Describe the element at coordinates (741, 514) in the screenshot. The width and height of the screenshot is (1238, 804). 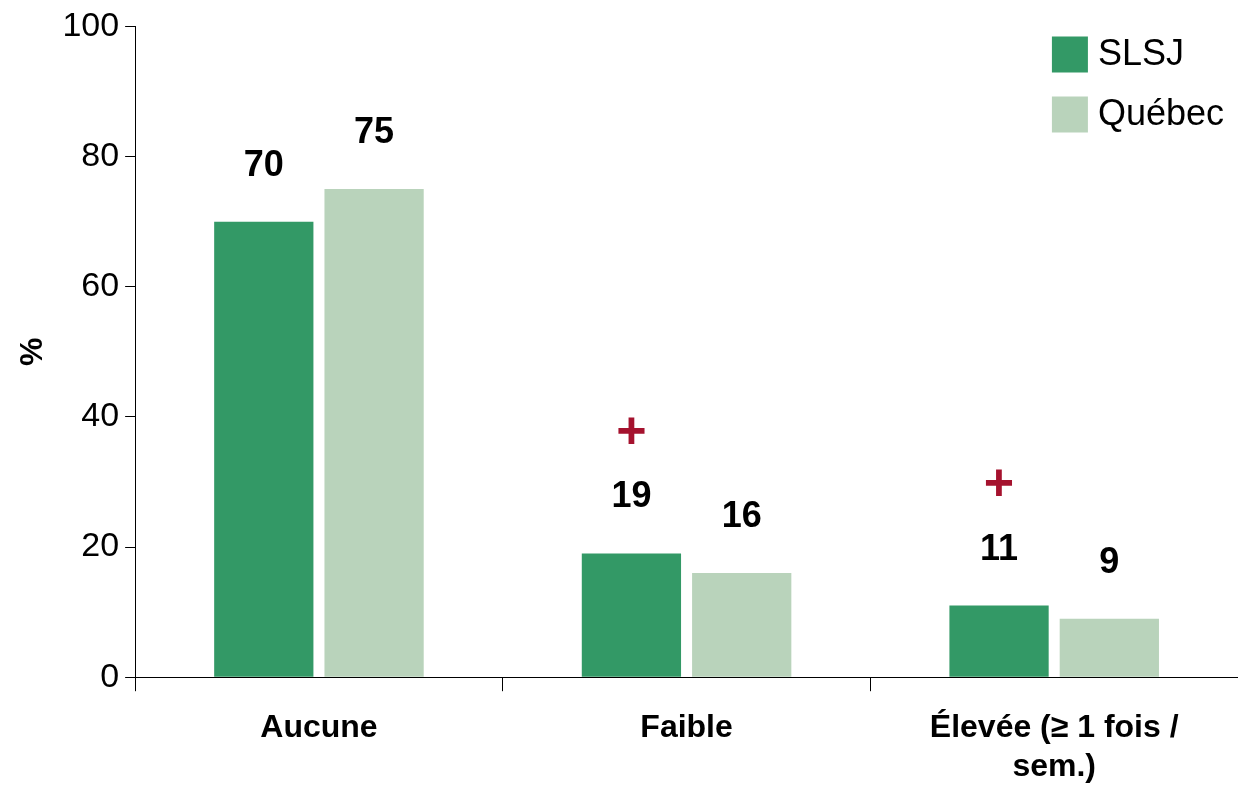
I see `data-label: 16` at that location.